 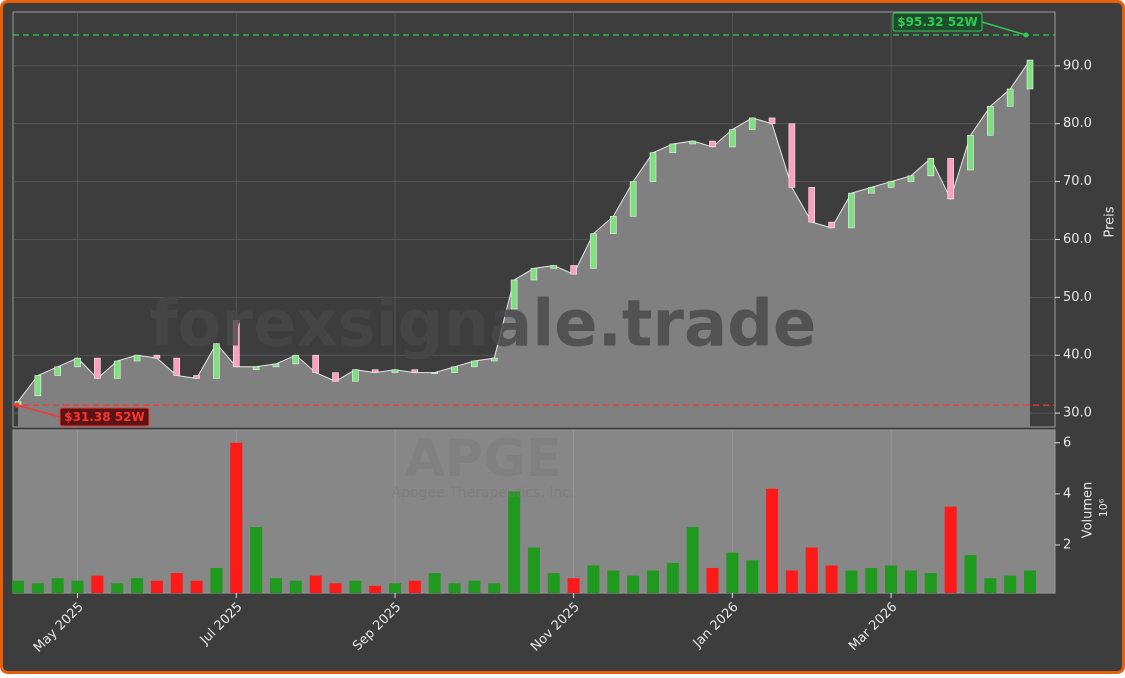 I want to click on y-tick-label: 30.0, so click(x=1077, y=413).